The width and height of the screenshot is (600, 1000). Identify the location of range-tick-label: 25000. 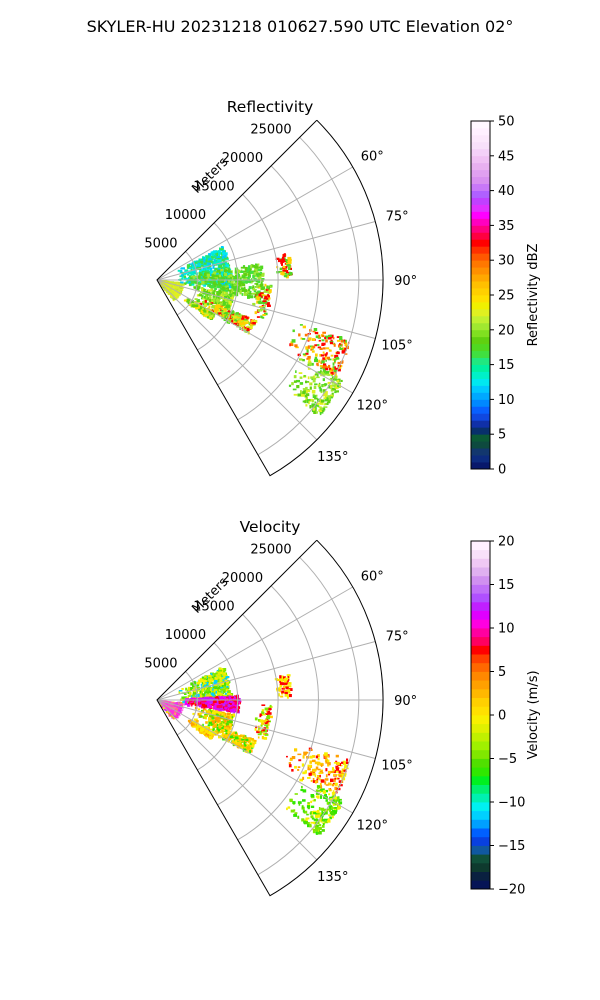
(270, 549).